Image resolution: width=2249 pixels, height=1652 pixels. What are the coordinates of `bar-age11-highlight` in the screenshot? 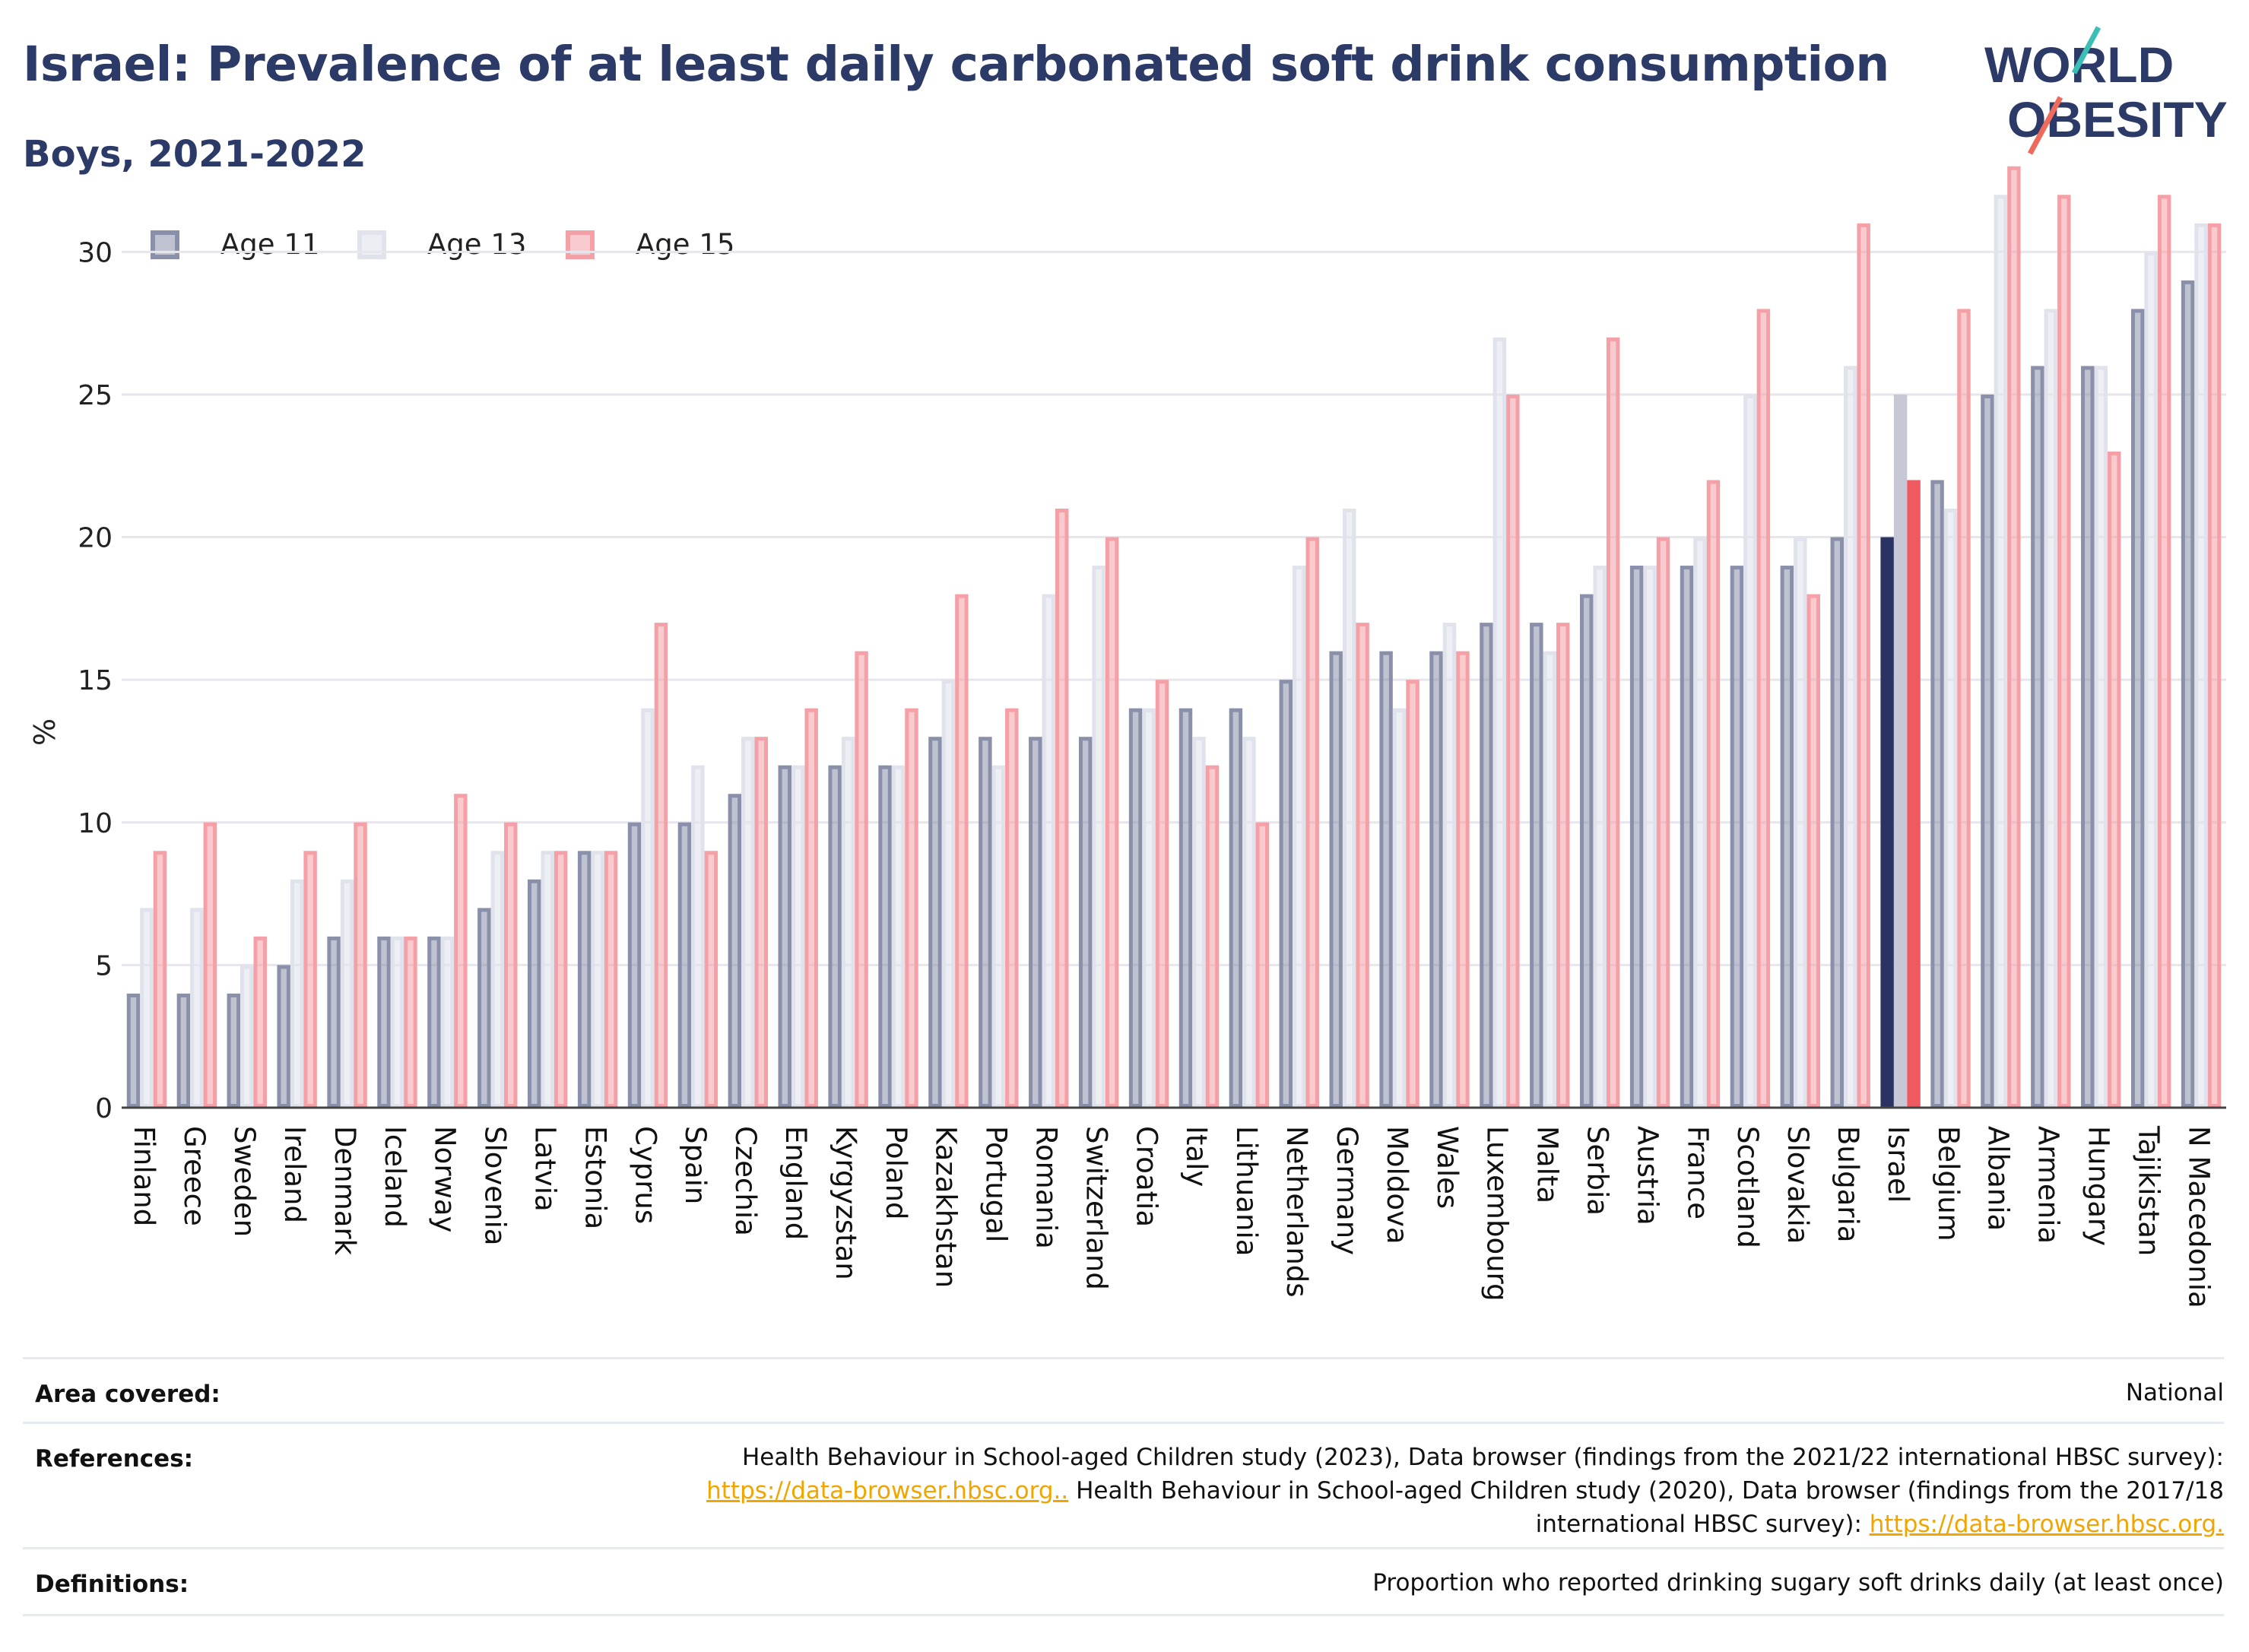 It's located at (1887, 822).